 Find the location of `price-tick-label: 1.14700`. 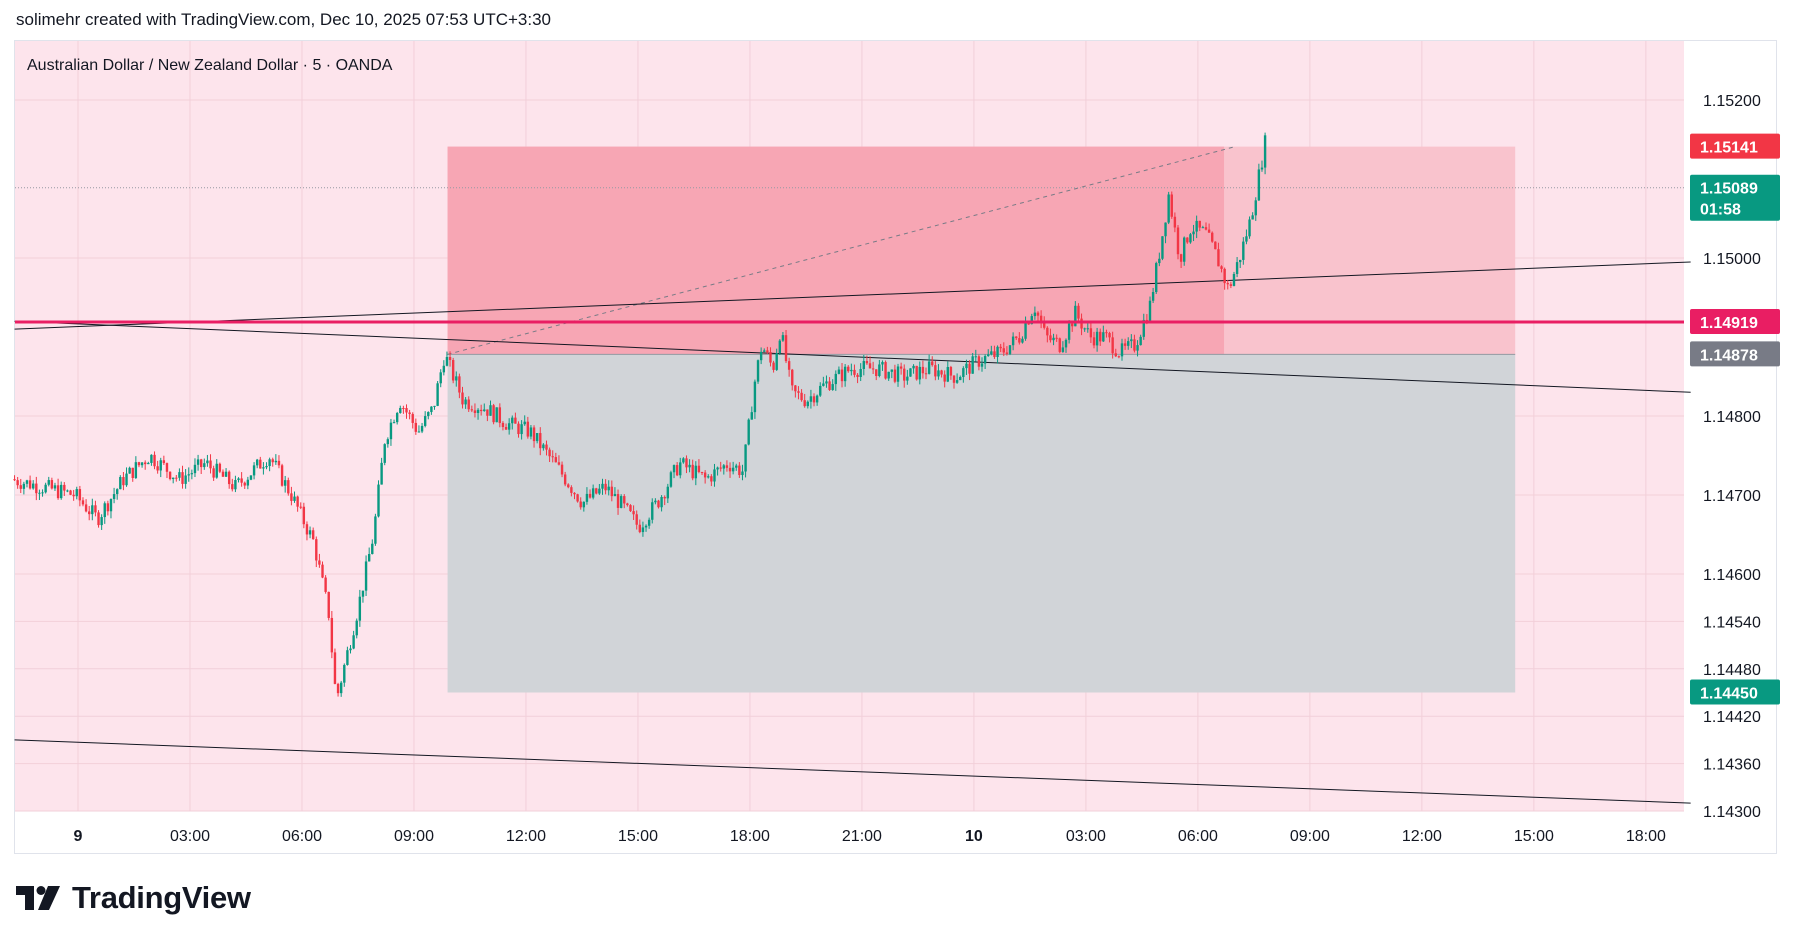

price-tick-label: 1.14700 is located at coordinates (1732, 496).